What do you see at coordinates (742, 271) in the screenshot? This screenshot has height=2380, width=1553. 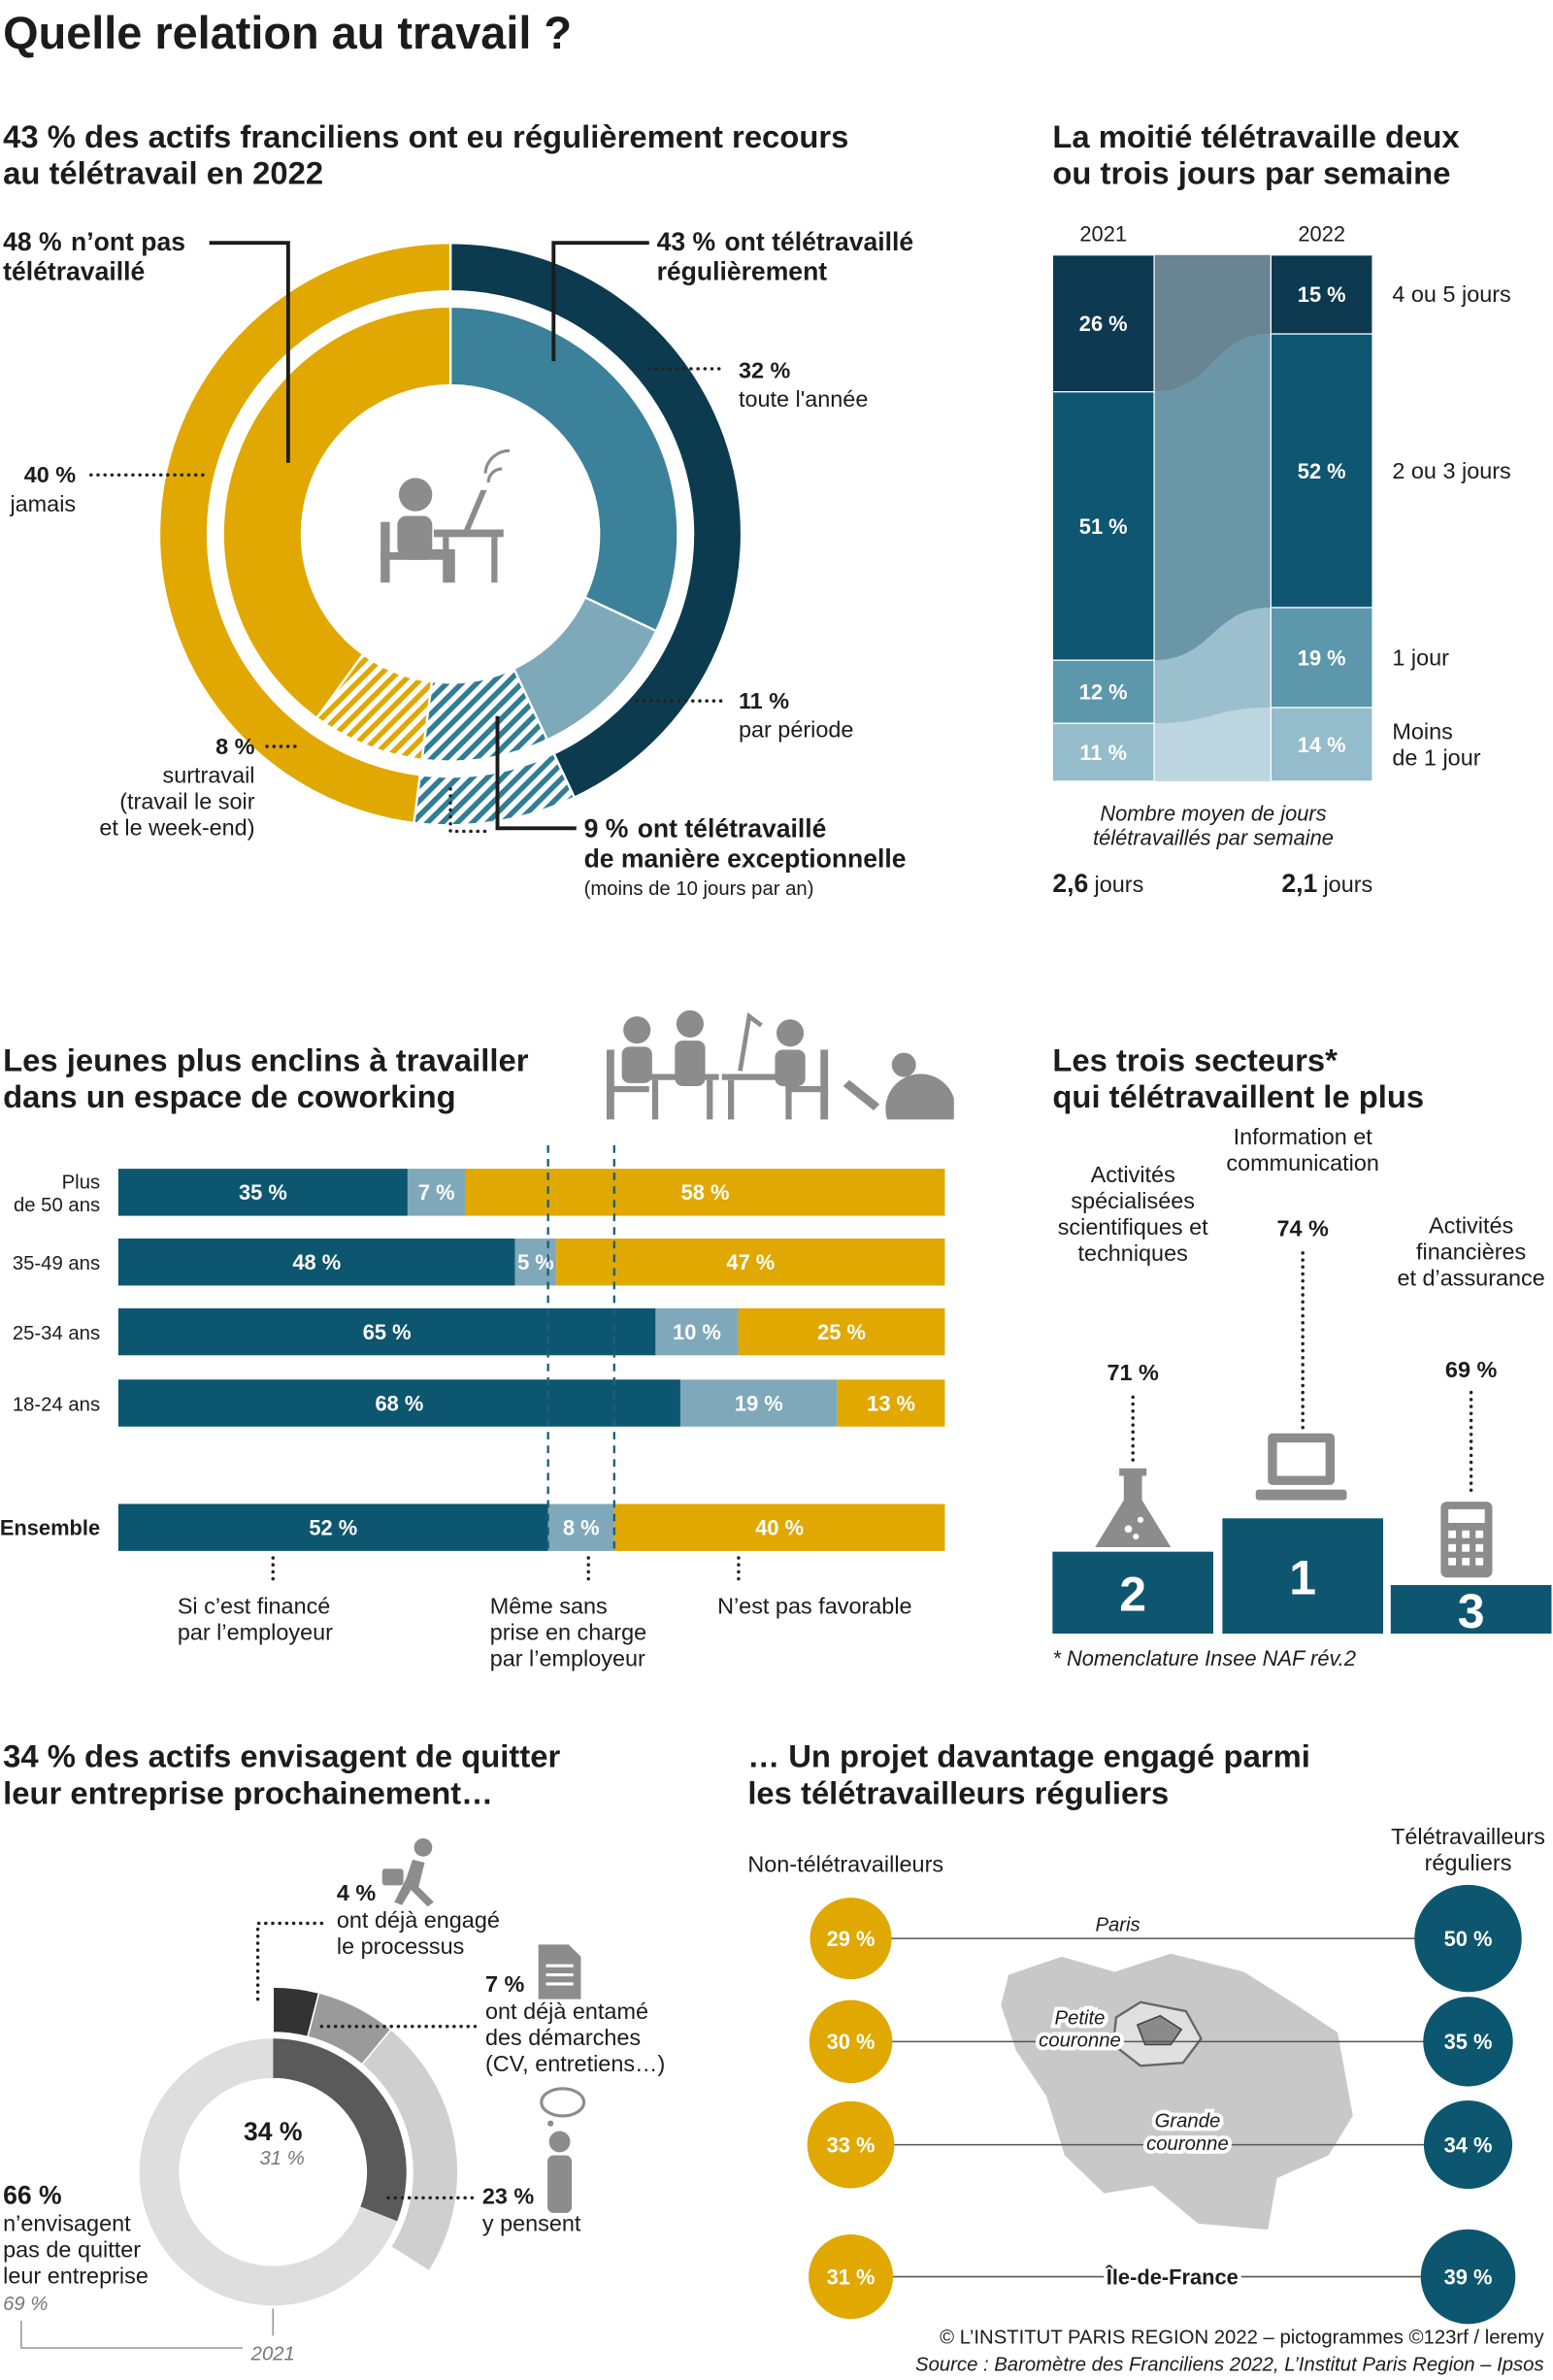 I see `text-line: régulièrement` at bounding box center [742, 271].